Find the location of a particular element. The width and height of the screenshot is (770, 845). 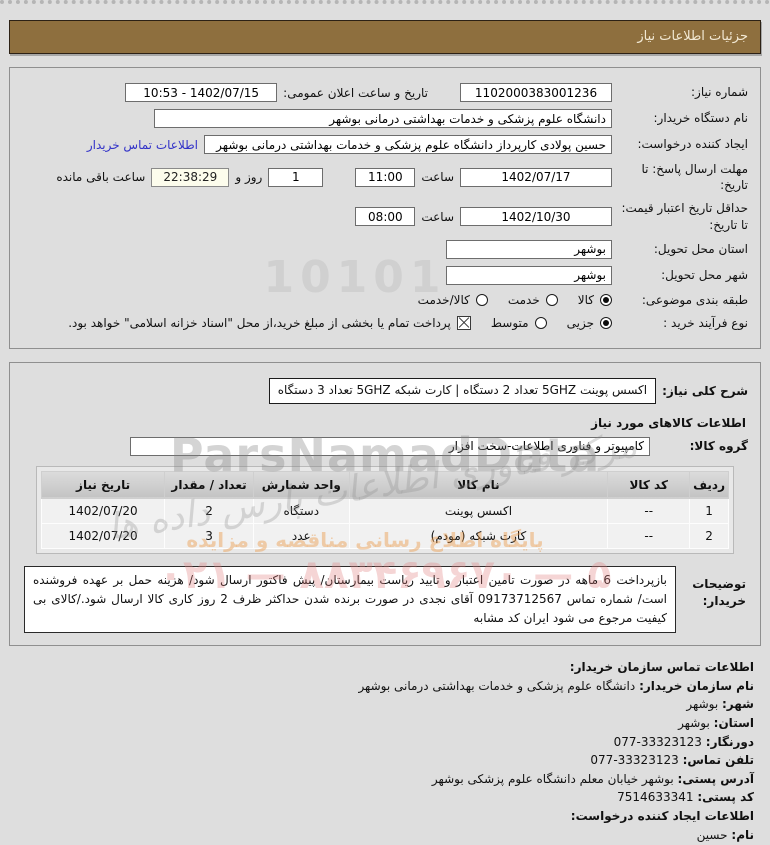

need-number-input is located at coordinates (536, 92).